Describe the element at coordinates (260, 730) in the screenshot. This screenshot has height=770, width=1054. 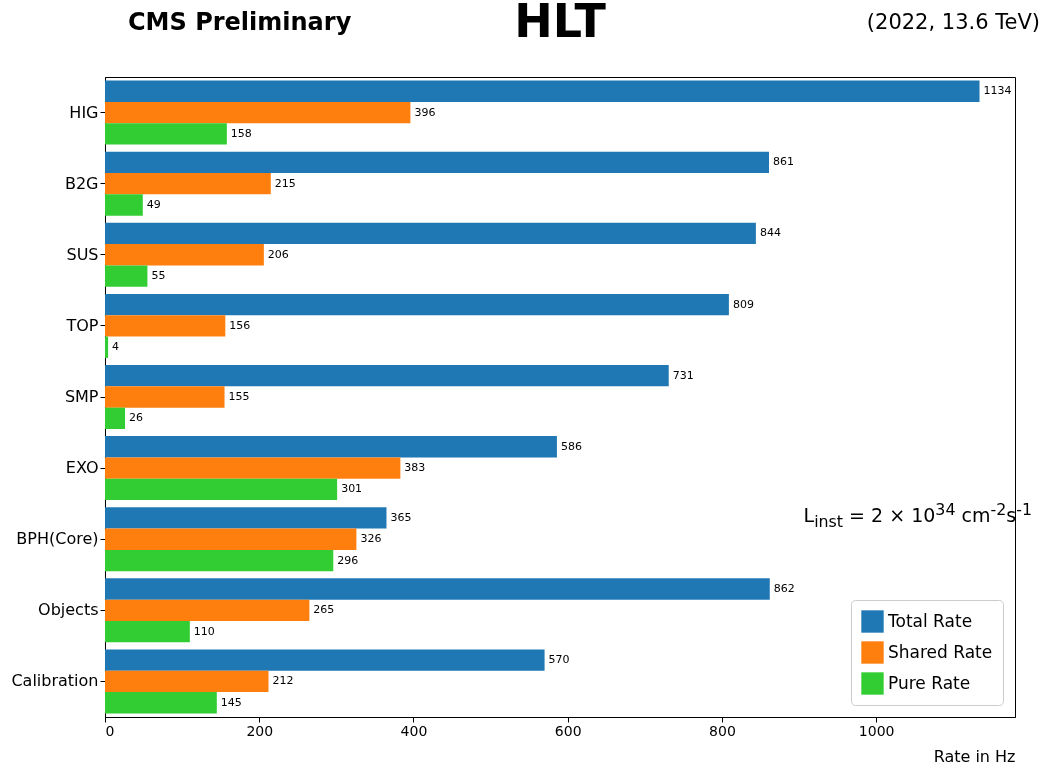
I see `x-tick-label: 200` at that location.